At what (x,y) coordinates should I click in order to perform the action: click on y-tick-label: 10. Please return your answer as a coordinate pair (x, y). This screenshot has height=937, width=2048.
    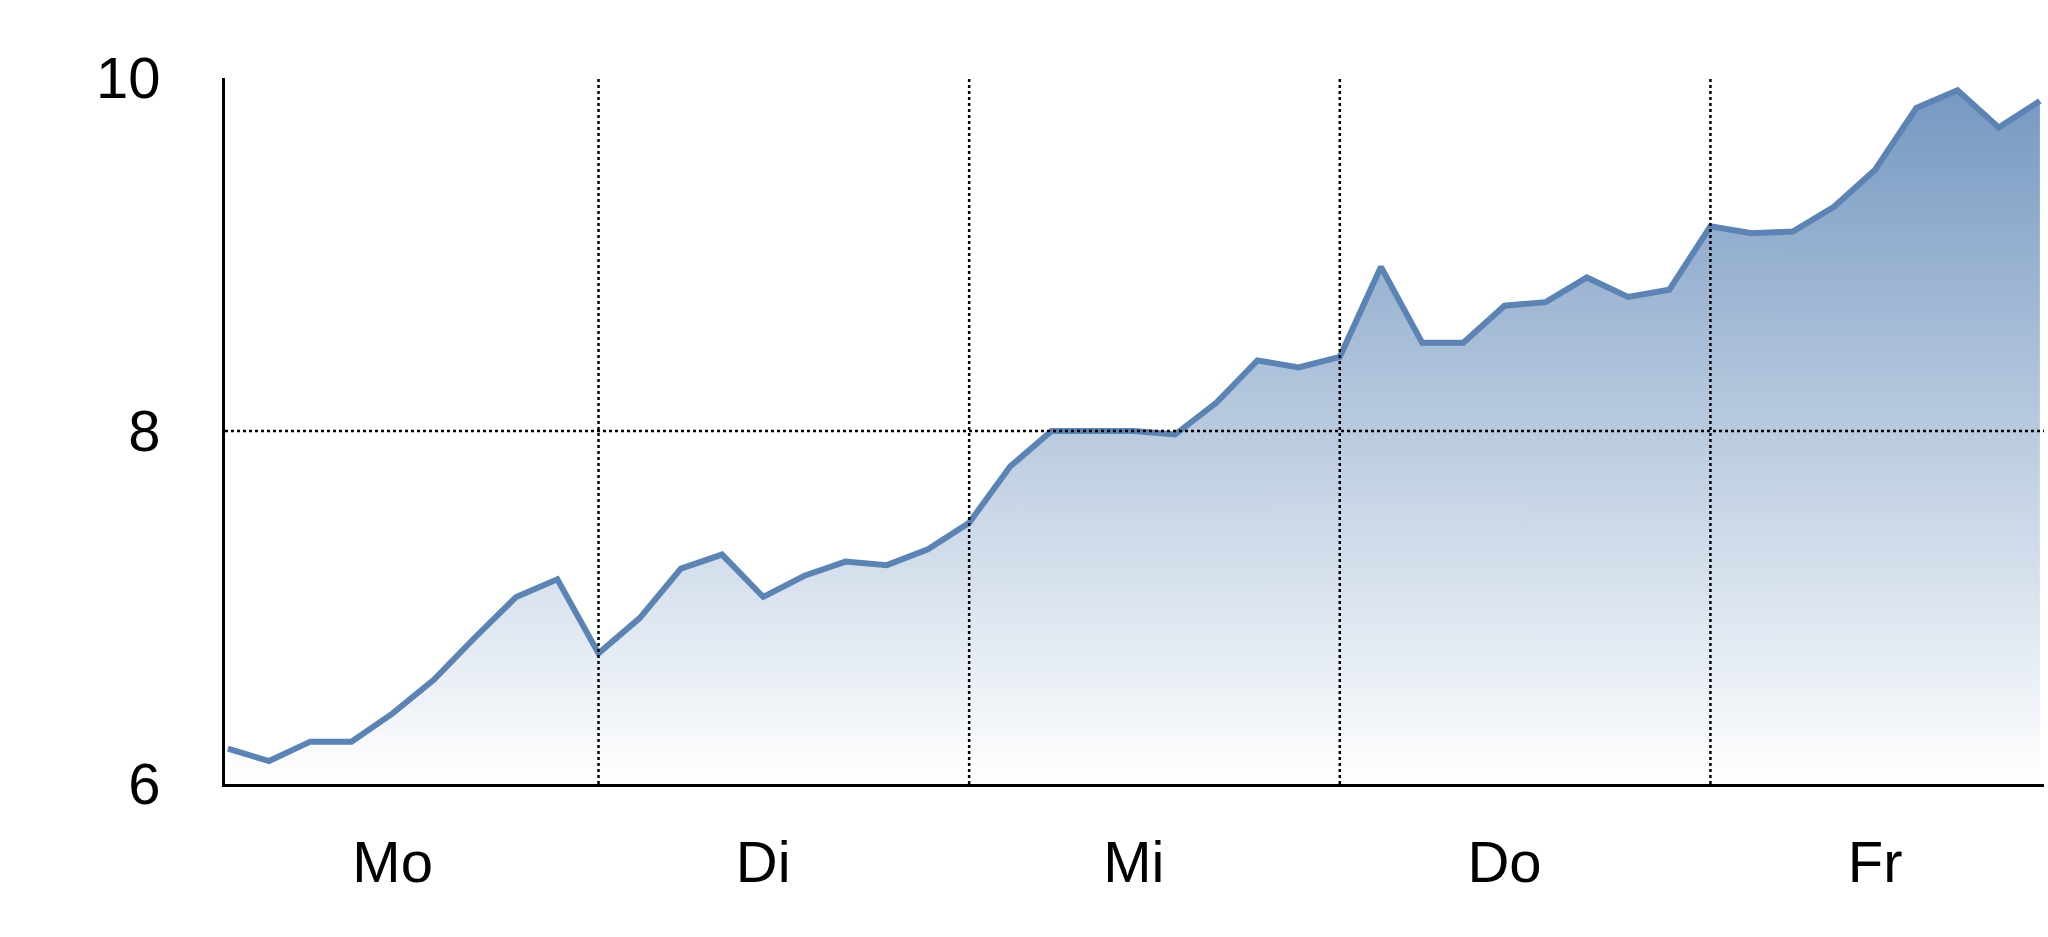
    Looking at the image, I should click on (128, 78).